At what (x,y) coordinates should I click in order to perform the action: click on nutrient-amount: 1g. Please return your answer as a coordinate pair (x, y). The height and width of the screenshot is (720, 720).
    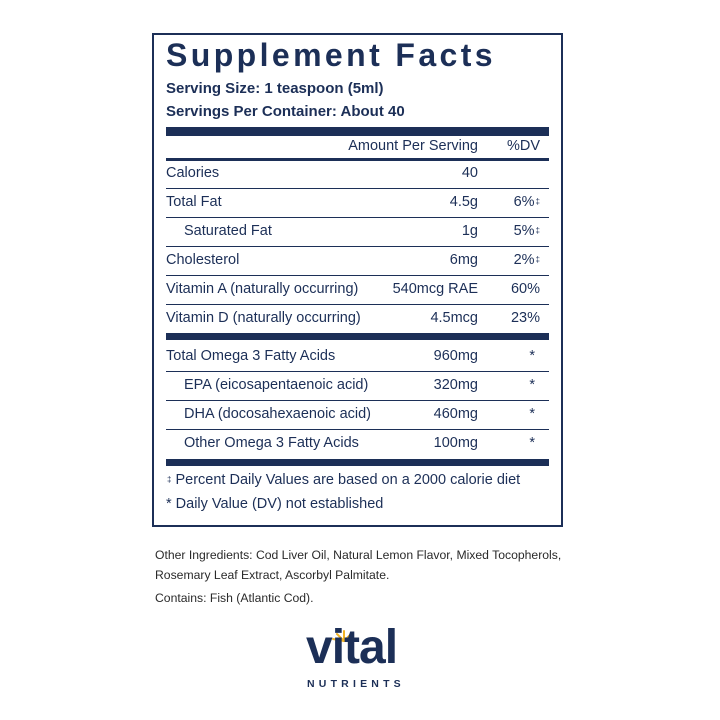
    Looking at the image, I should click on (469, 231).